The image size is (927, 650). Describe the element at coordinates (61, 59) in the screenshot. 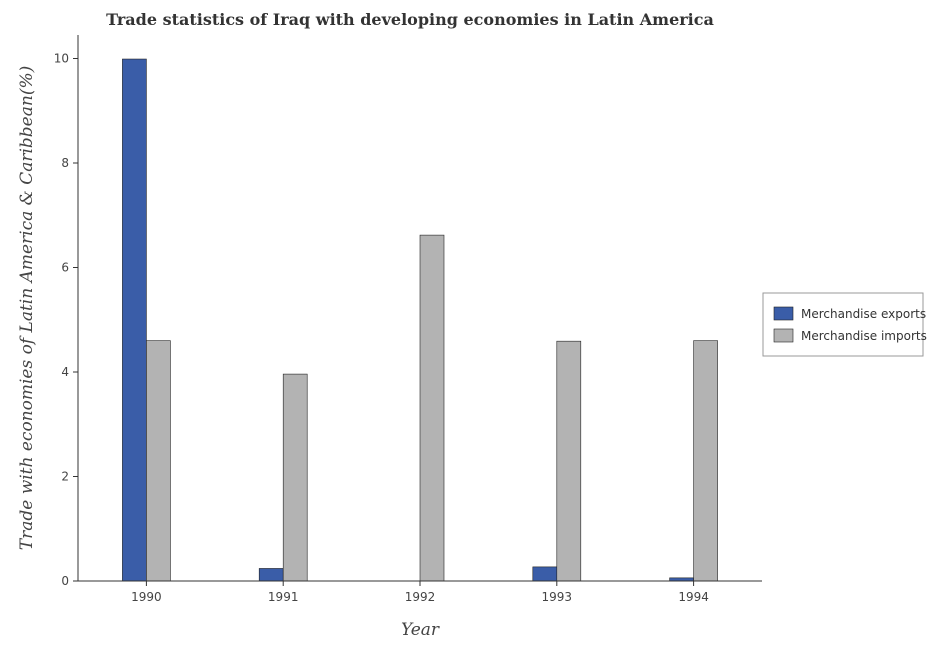

I see `y-tick-label-10: 10` at that location.